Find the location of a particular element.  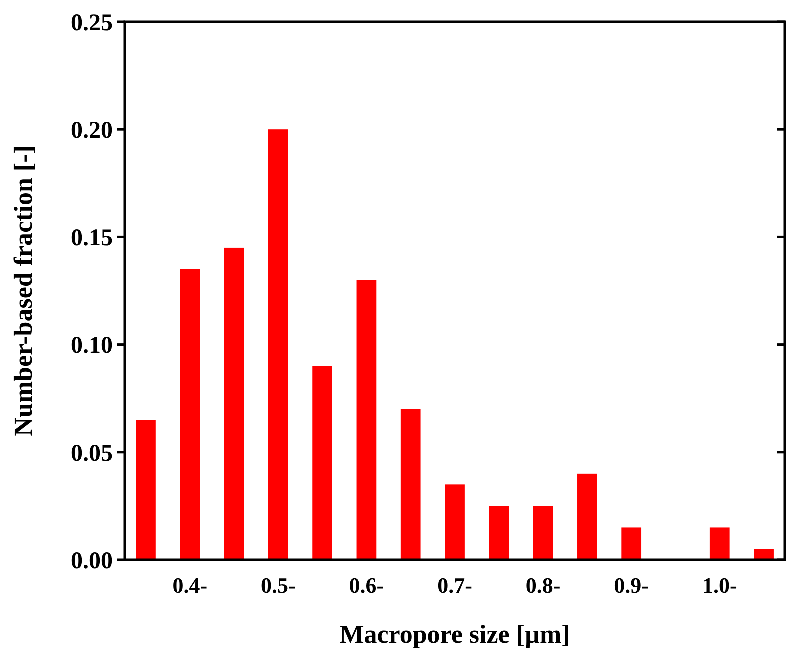

x-tick-label: 1.0- is located at coordinates (720, 585).